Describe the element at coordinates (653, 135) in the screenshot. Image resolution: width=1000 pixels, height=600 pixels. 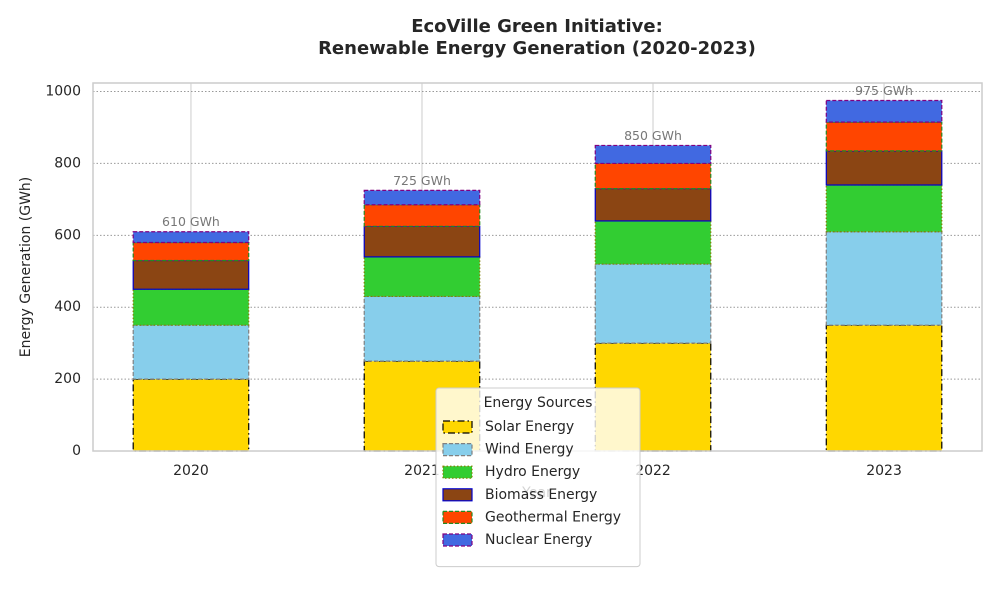
I see `total-label: 850 GWh` at that location.